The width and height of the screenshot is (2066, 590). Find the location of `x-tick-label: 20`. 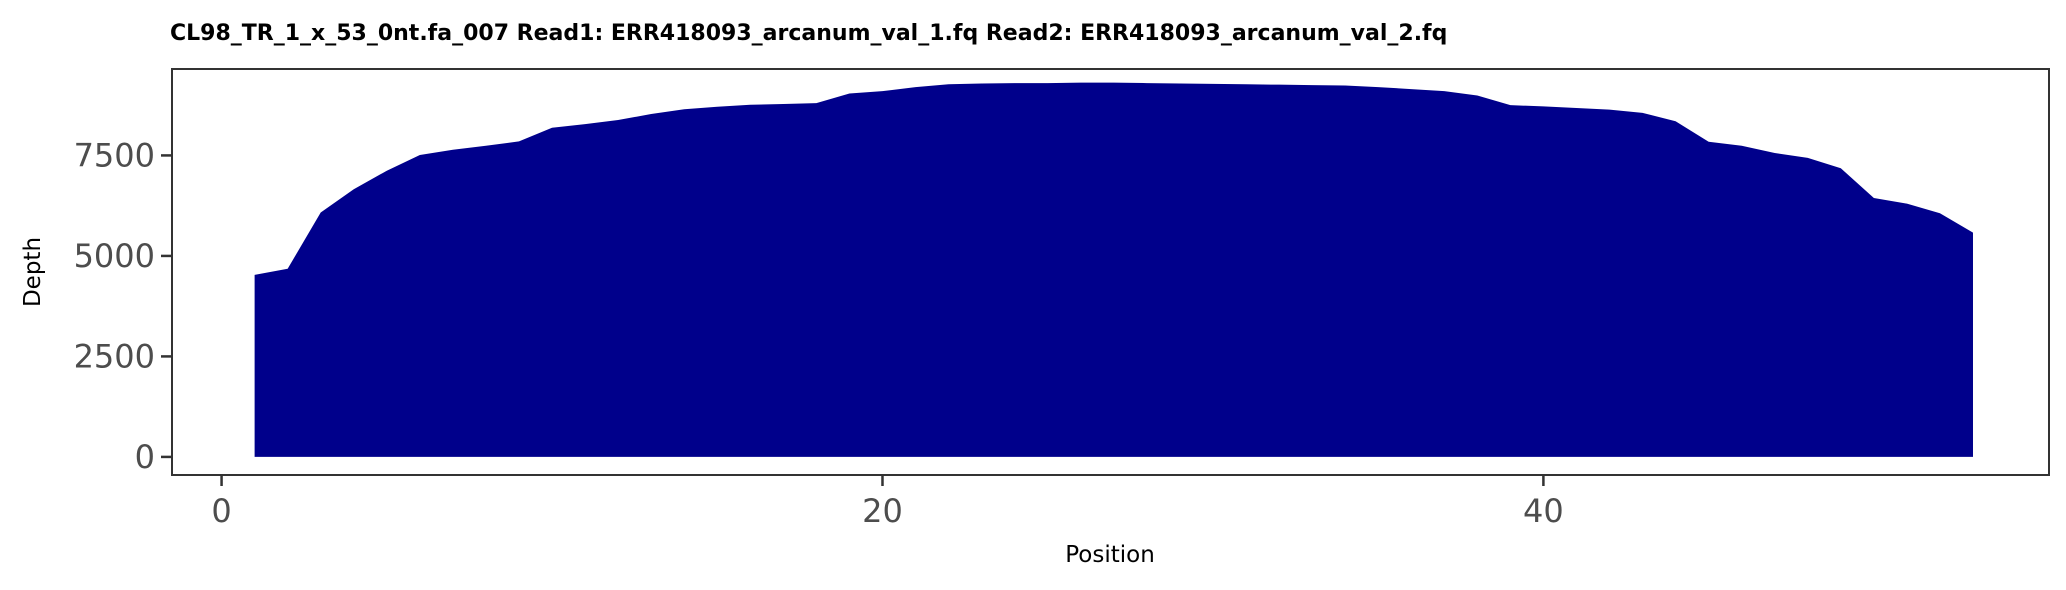

x-tick-label: 20 is located at coordinates (882, 511).